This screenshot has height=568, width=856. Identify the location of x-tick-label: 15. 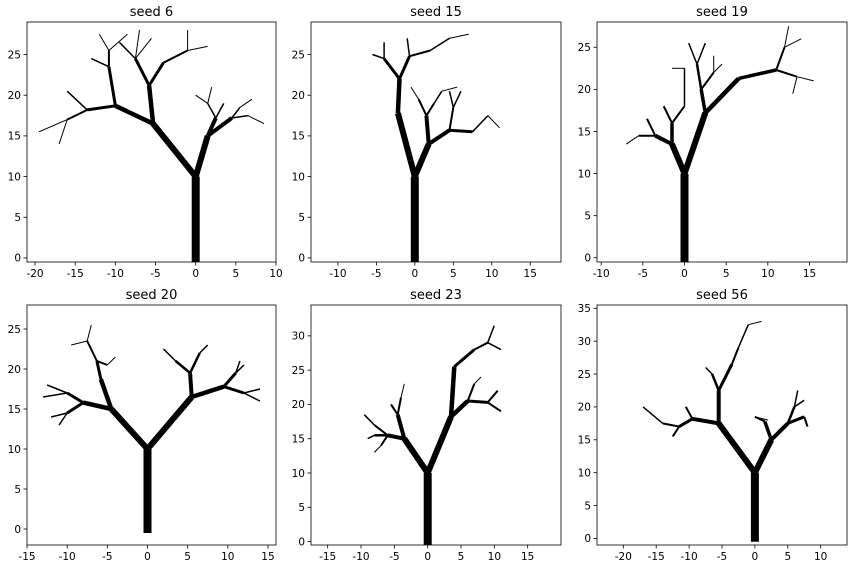
(530, 274).